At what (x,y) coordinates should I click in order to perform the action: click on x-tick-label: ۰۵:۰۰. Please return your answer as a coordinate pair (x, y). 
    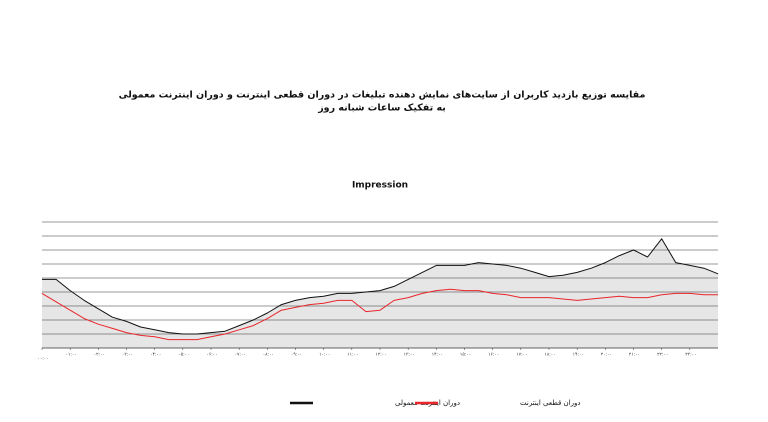
    Looking at the image, I should click on (183, 355).